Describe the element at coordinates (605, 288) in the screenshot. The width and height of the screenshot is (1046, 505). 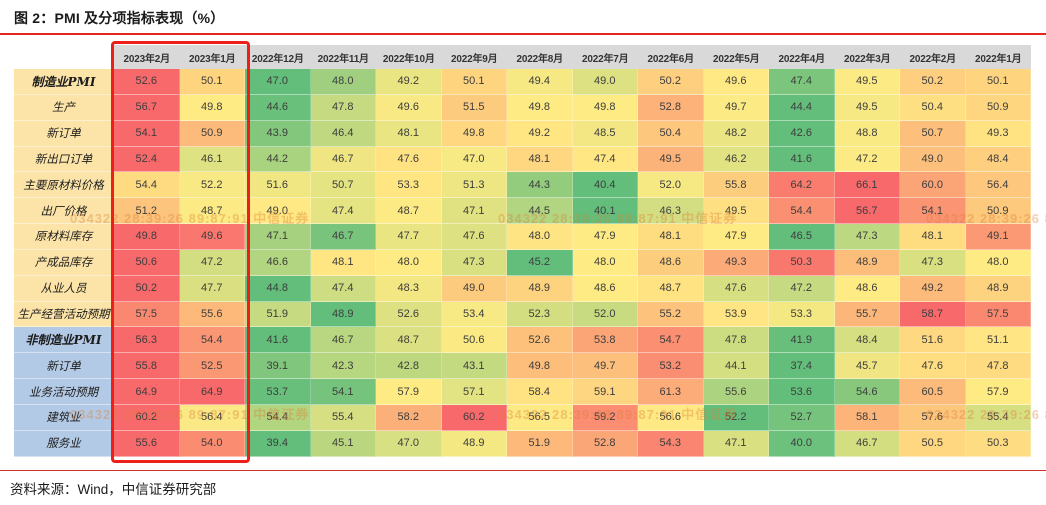
I see `heatmap-cell: 48.6` at that location.